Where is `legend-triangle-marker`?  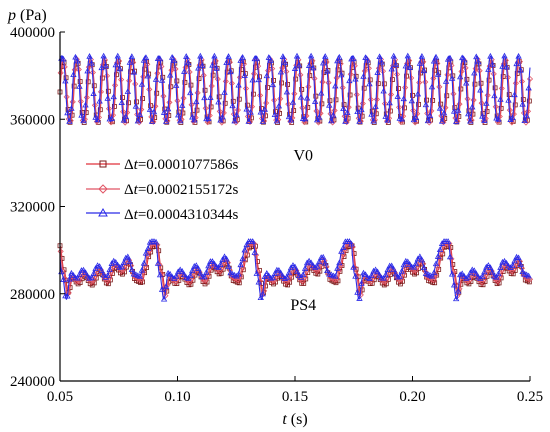 legend-triangle-marker is located at coordinates (103, 212).